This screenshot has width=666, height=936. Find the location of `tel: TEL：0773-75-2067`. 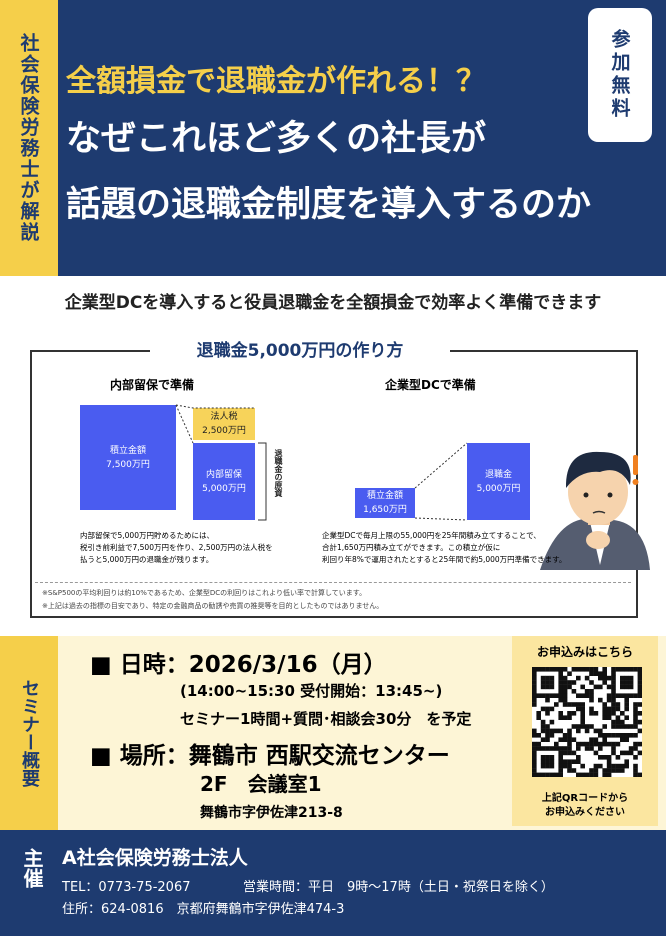

tel: TEL：0773-75-2067 is located at coordinates (126, 887).